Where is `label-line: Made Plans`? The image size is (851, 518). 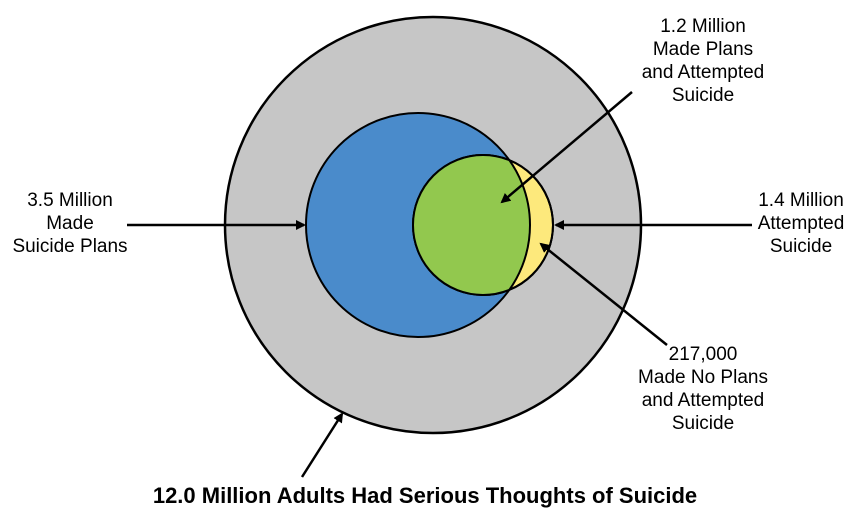
label-line: Made Plans is located at coordinates (703, 49).